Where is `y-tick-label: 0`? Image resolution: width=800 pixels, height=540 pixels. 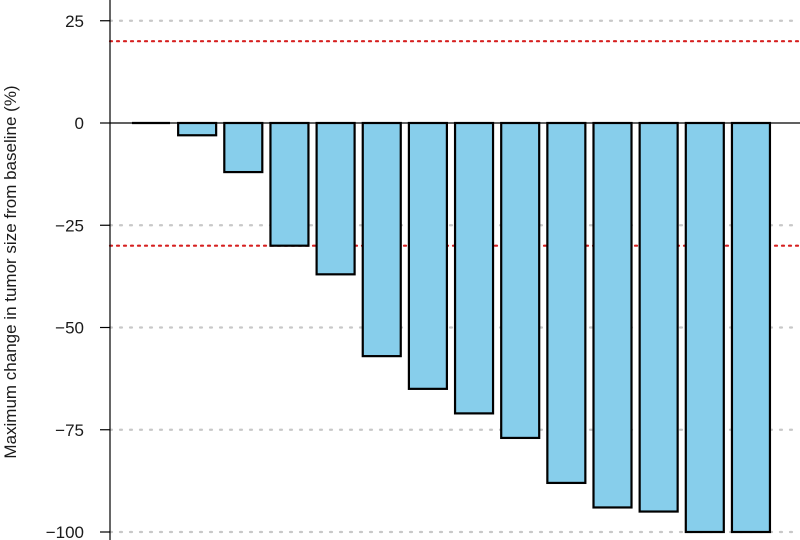 y-tick-label: 0 is located at coordinates (79, 123).